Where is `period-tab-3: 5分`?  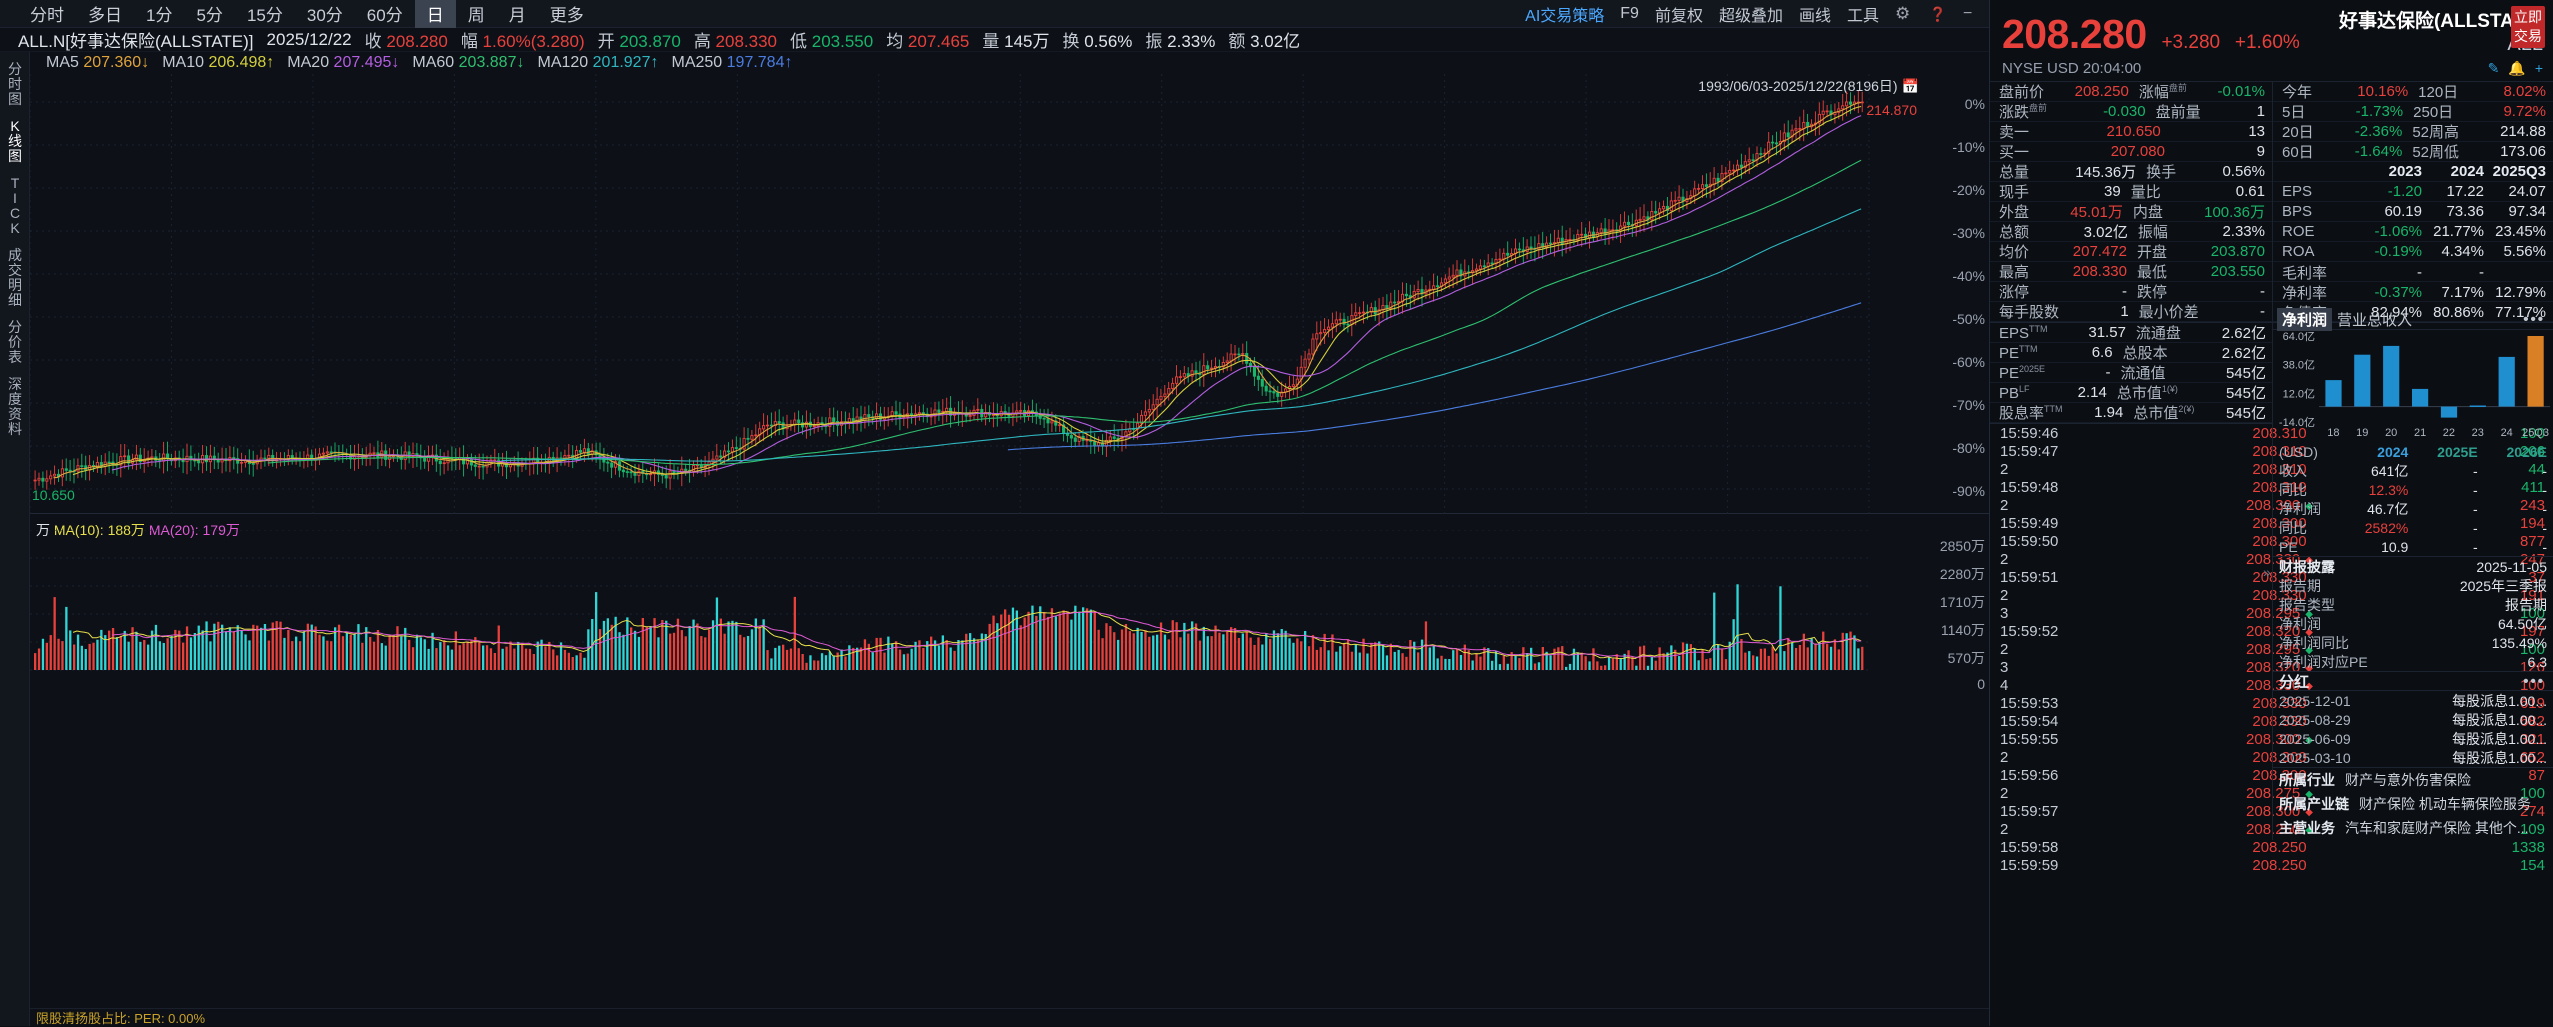
period-tab-3: 5分 is located at coordinates (209, 15).